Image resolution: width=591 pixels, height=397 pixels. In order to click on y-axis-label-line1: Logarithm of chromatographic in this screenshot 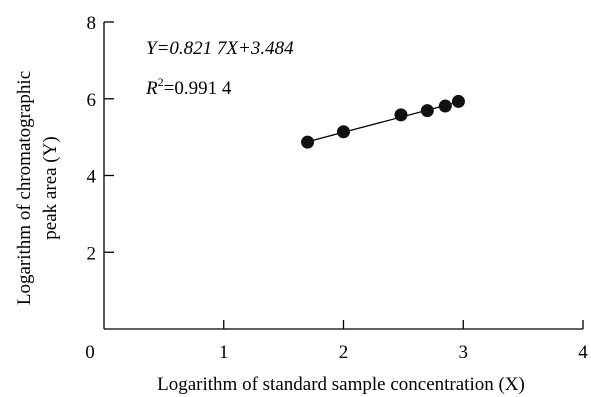, I will do `click(24, 188)`.